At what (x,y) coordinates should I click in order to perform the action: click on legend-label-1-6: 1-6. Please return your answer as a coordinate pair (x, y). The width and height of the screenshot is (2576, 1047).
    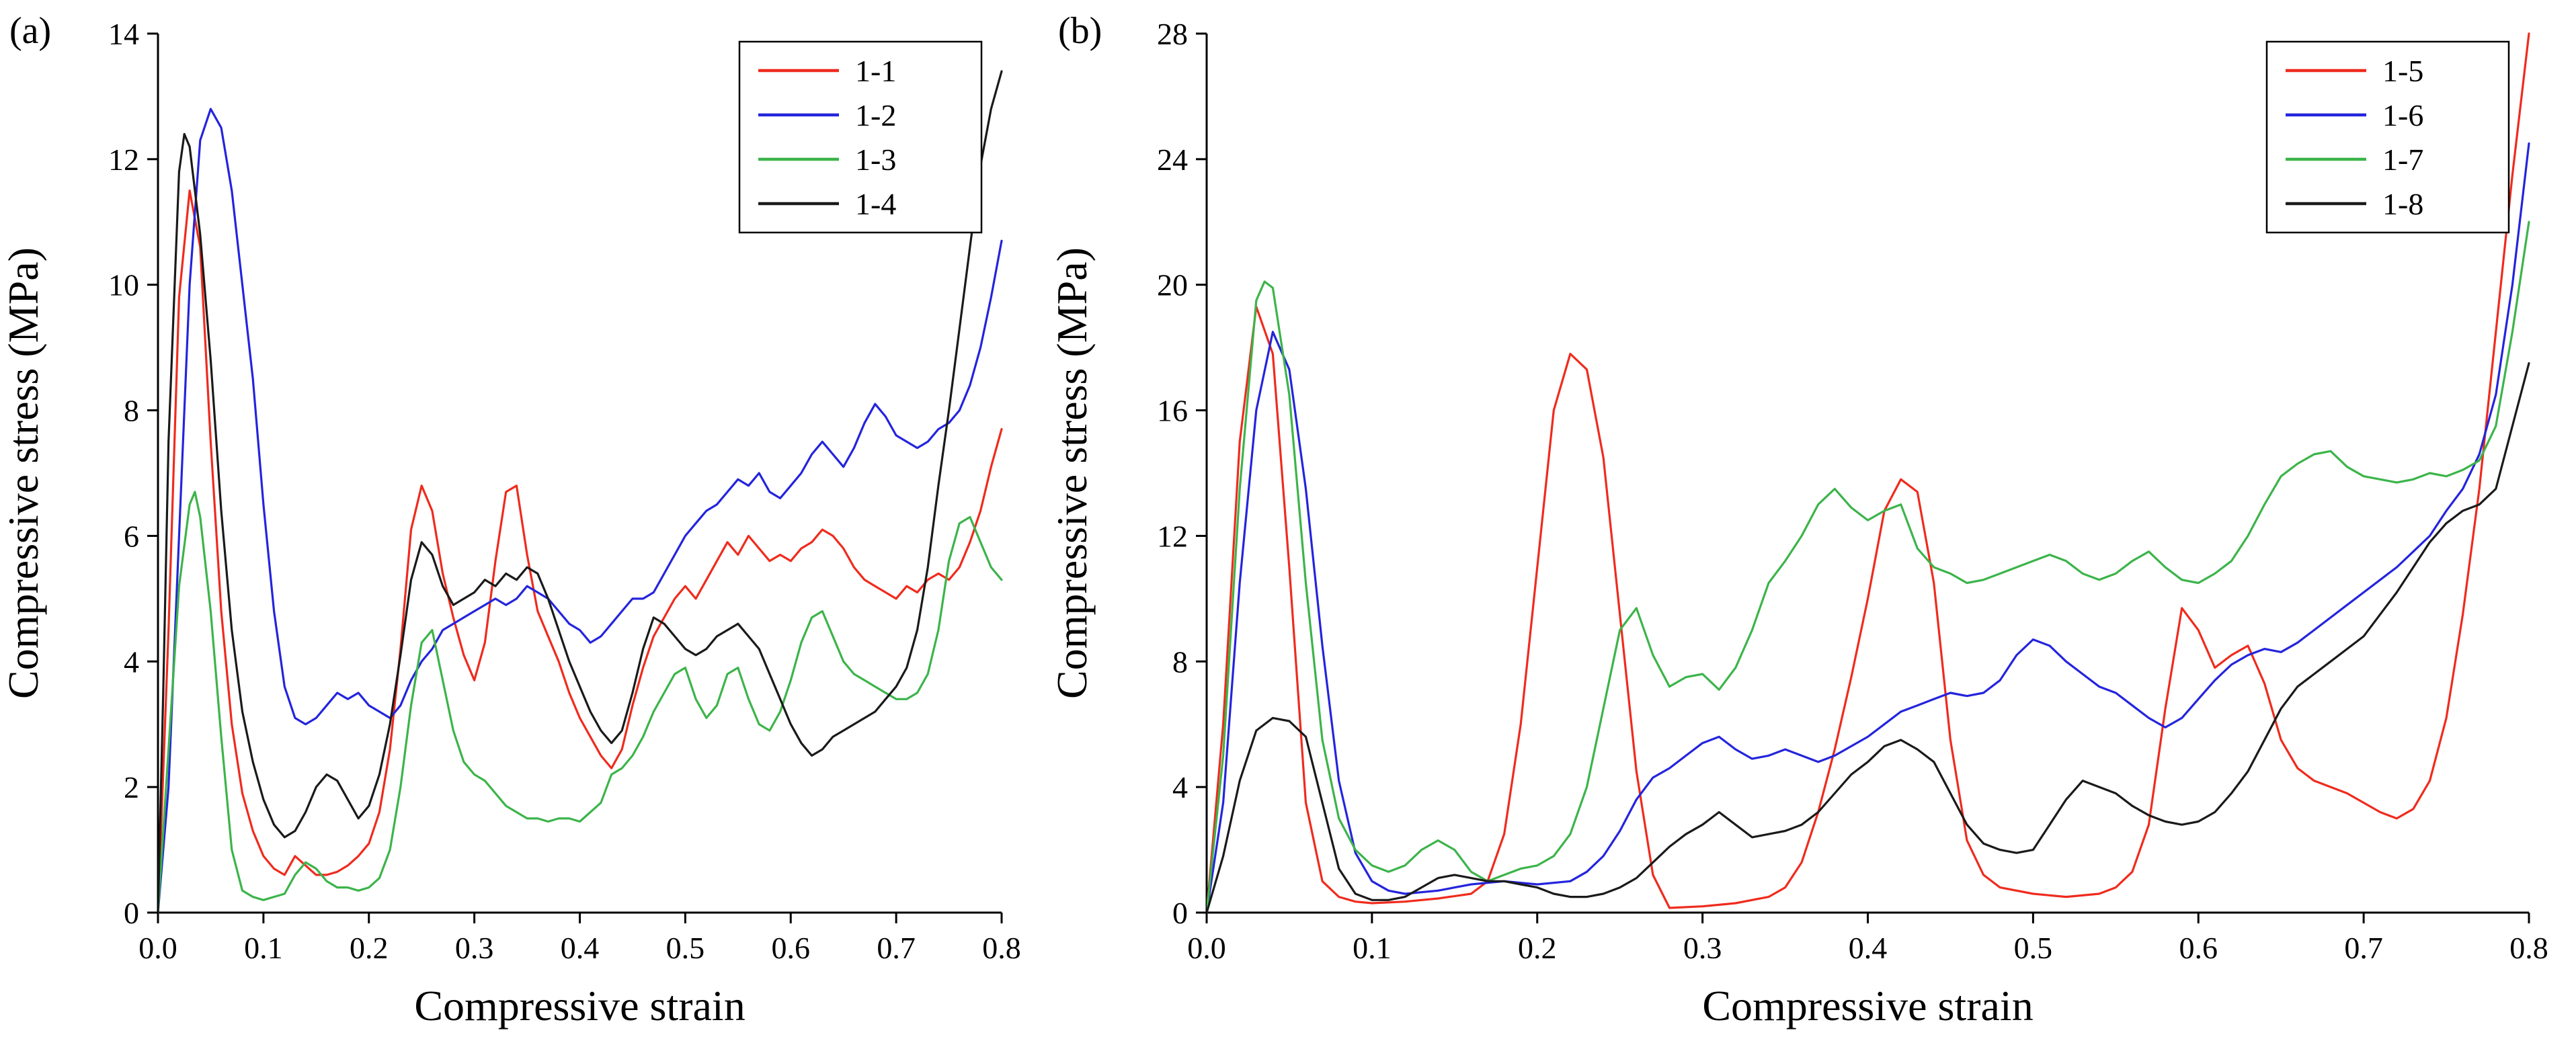
    Looking at the image, I should click on (2402, 115).